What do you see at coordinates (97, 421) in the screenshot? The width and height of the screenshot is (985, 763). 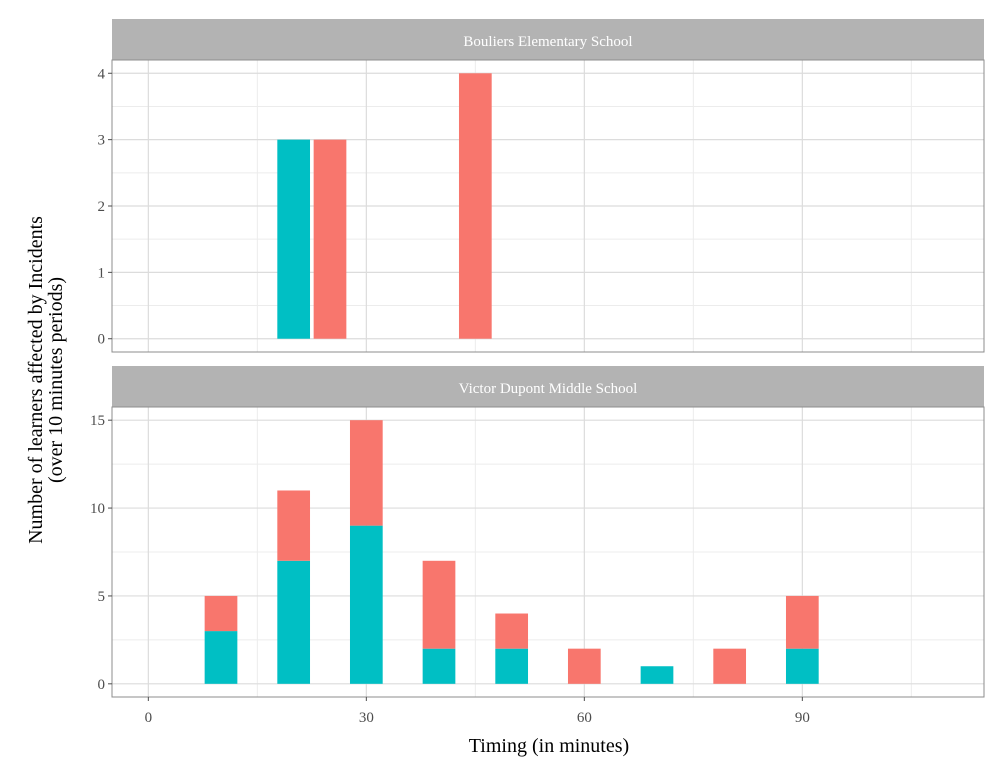 I see `y-tick-label: 15` at bounding box center [97, 421].